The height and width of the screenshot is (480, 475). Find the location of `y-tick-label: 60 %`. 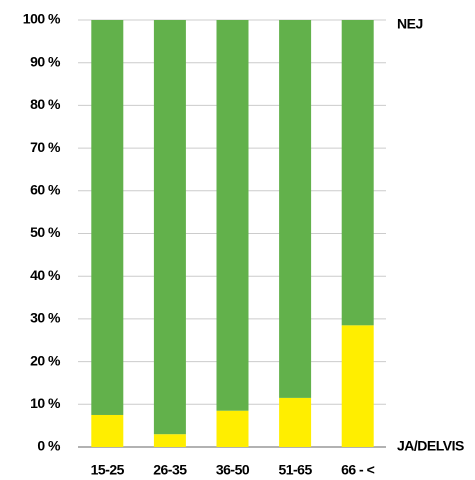

y-tick-label: 60 % is located at coordinates (45, 190).